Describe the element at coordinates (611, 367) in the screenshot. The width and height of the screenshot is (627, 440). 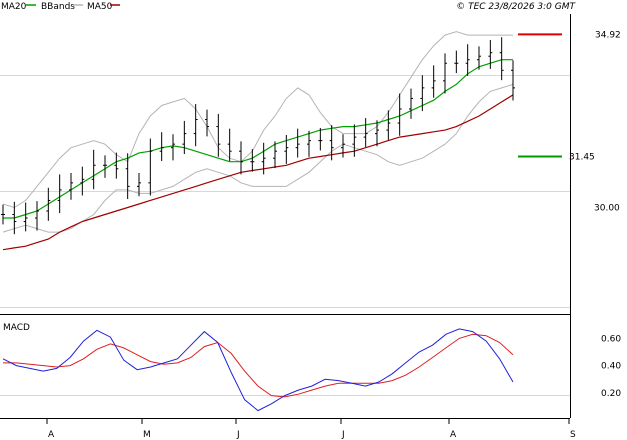
I see `macd-ytick-label: 0.40` at that location.